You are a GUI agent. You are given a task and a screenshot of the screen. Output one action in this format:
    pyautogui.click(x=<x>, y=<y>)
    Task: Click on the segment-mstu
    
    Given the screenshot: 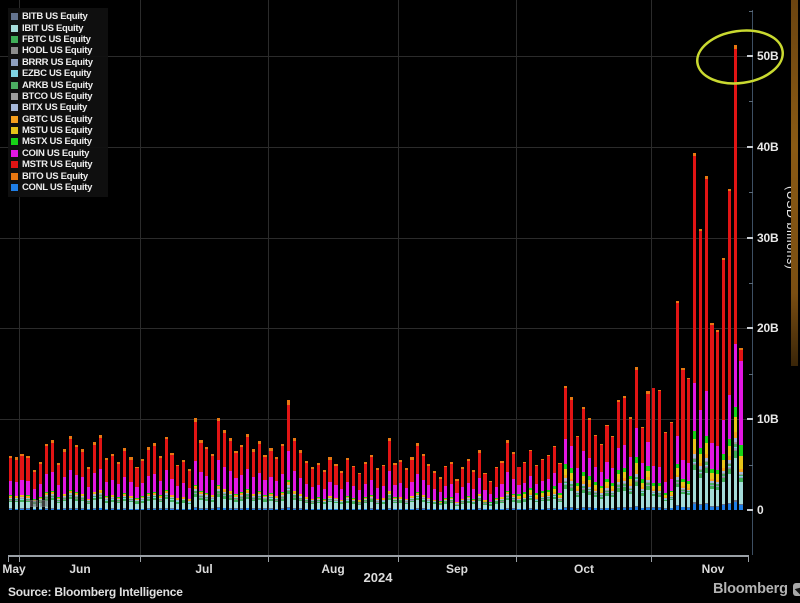 What is the action you would take?
    pyautogui.click(x=648, y=473)
    